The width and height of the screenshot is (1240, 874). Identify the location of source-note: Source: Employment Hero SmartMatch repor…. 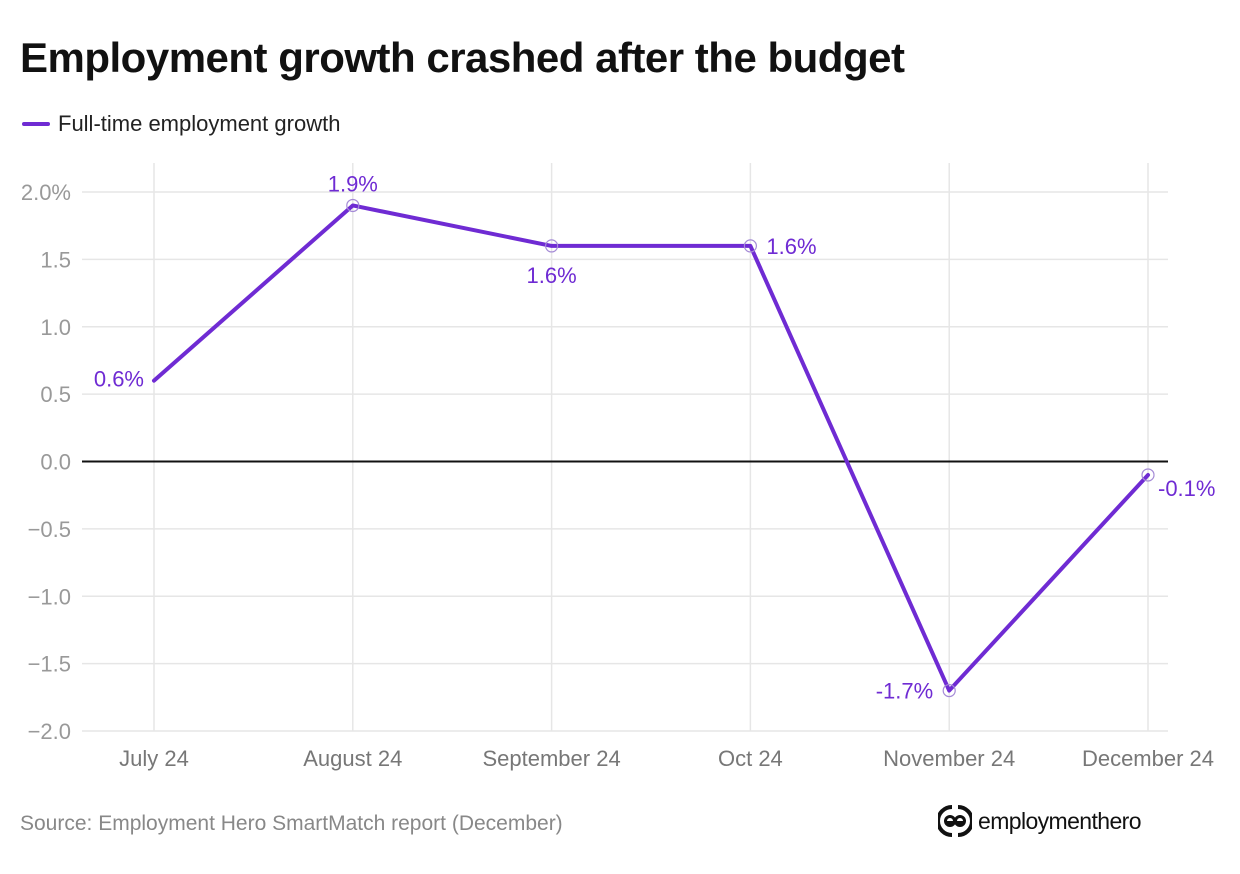
(291, 823).